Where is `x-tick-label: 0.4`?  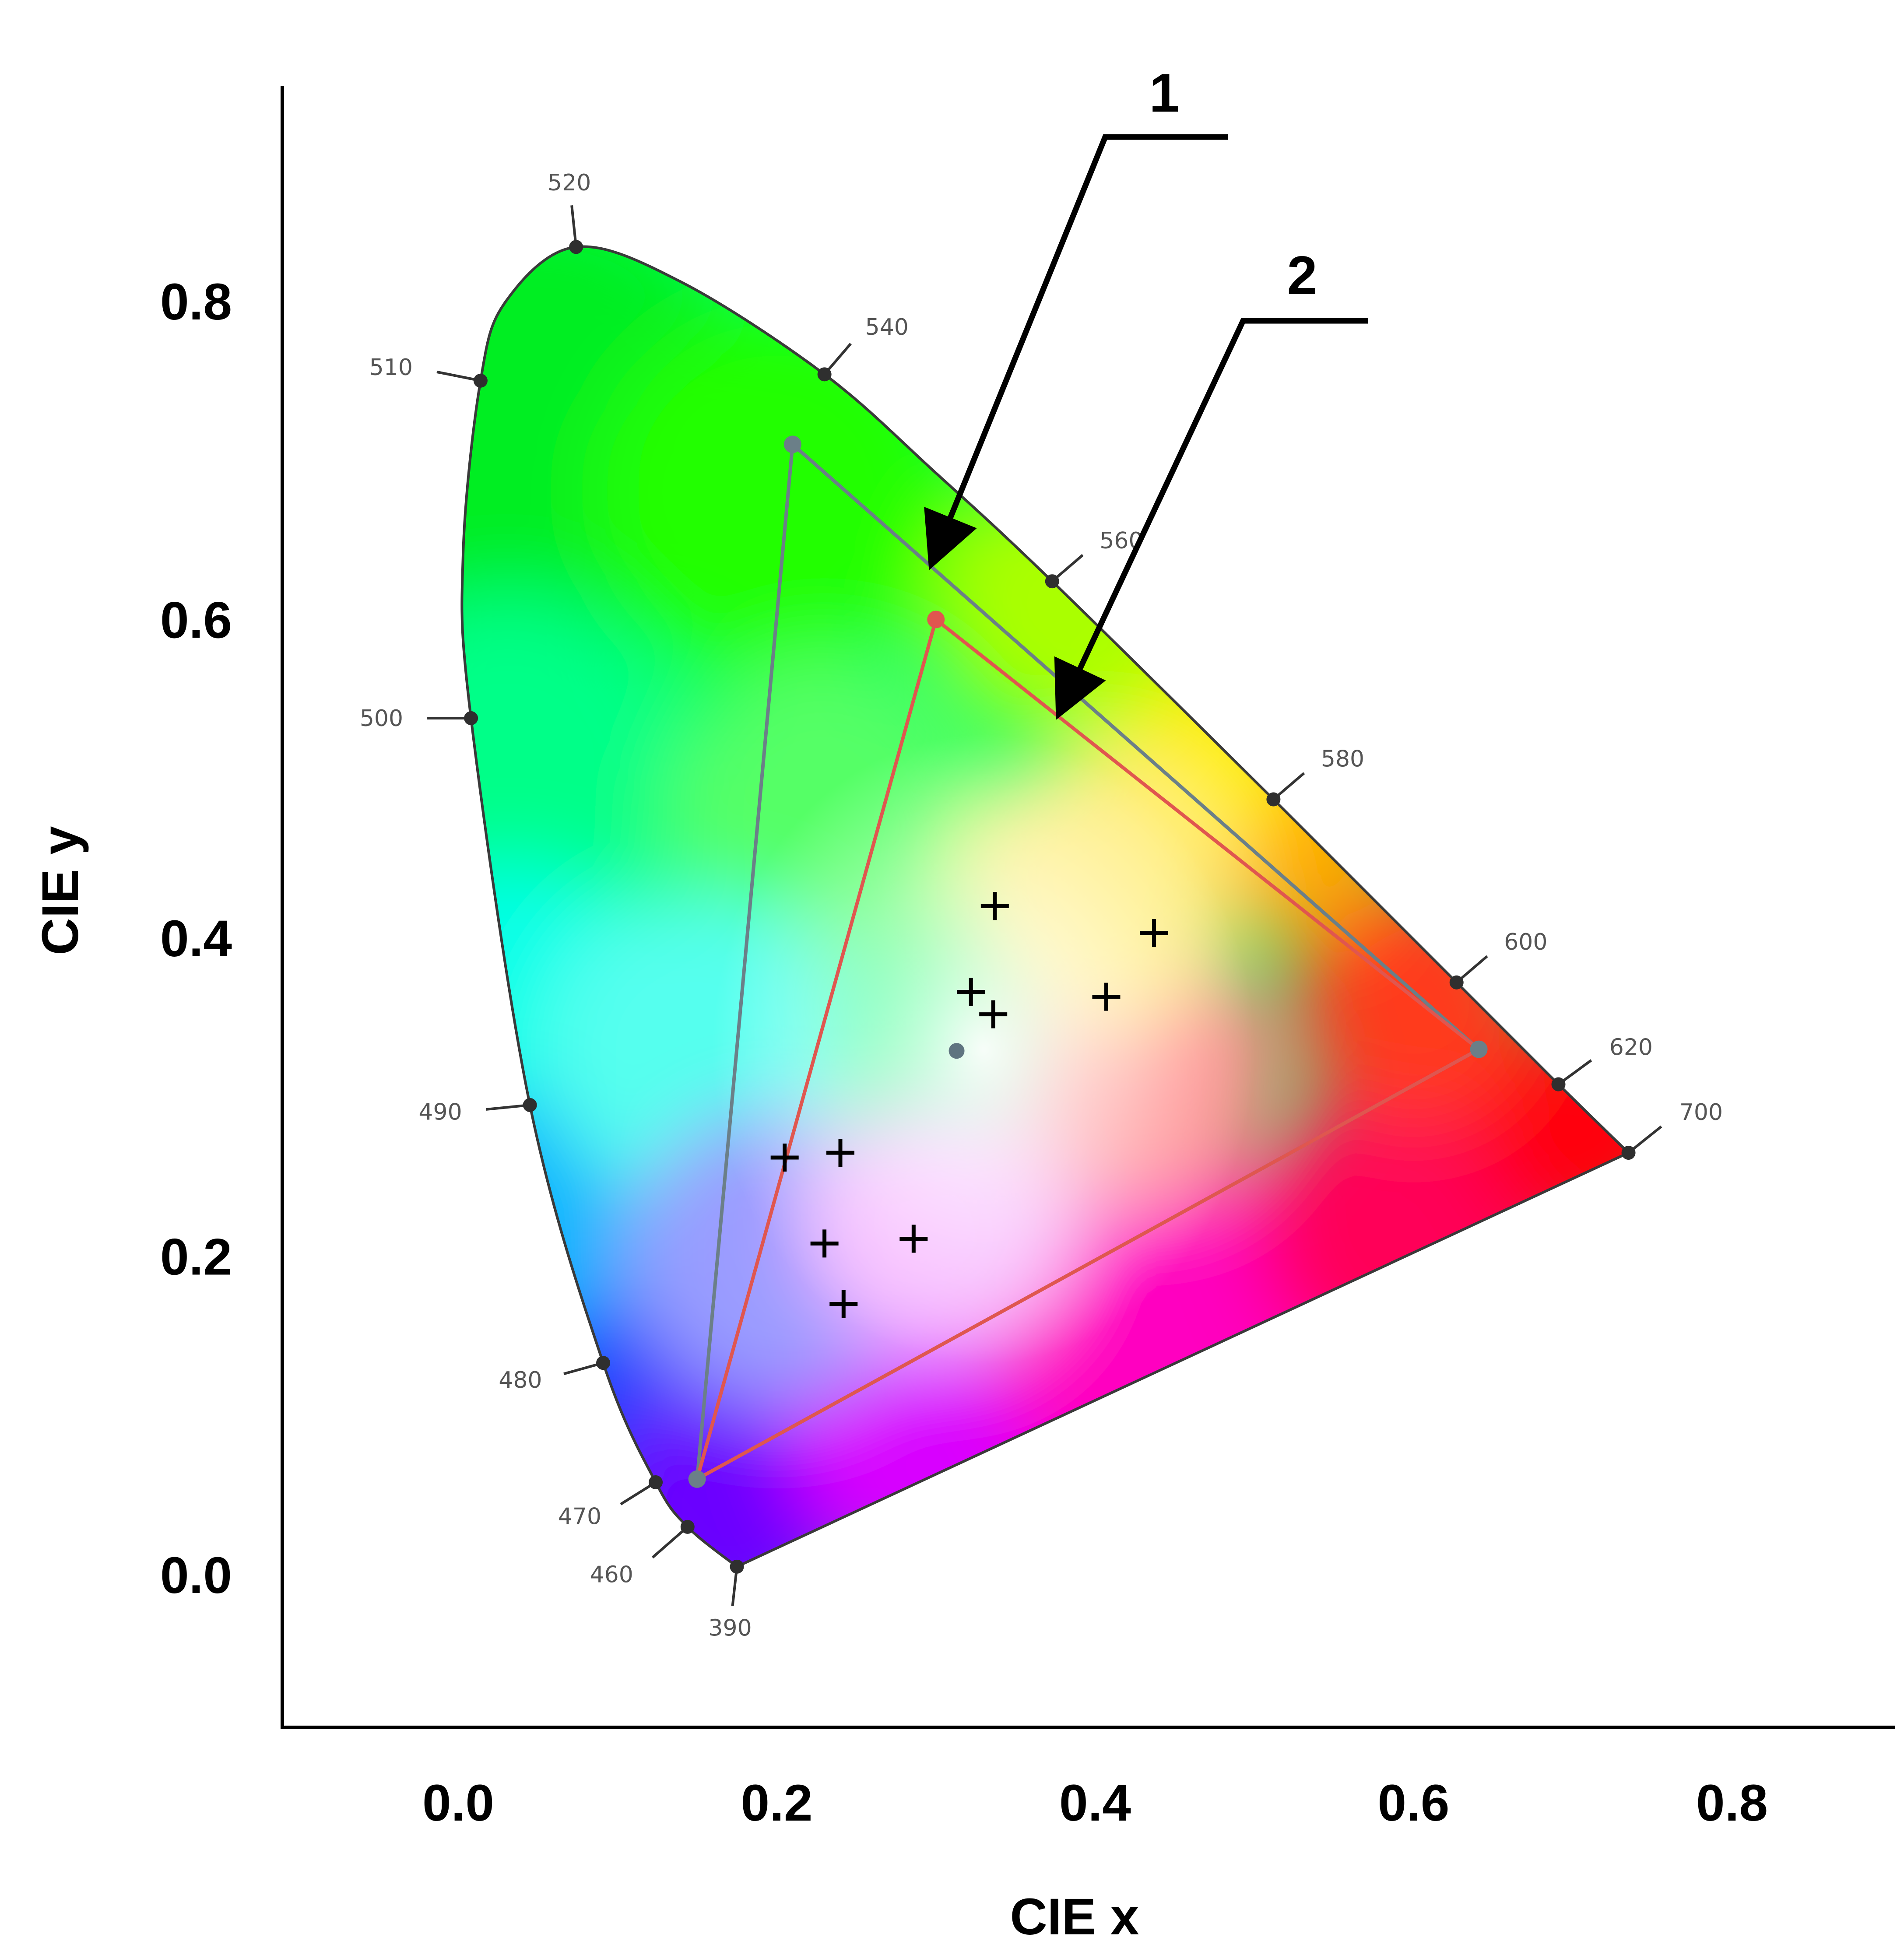 x-tick-label: 0.4 is located at coordinates (1095, 1803).